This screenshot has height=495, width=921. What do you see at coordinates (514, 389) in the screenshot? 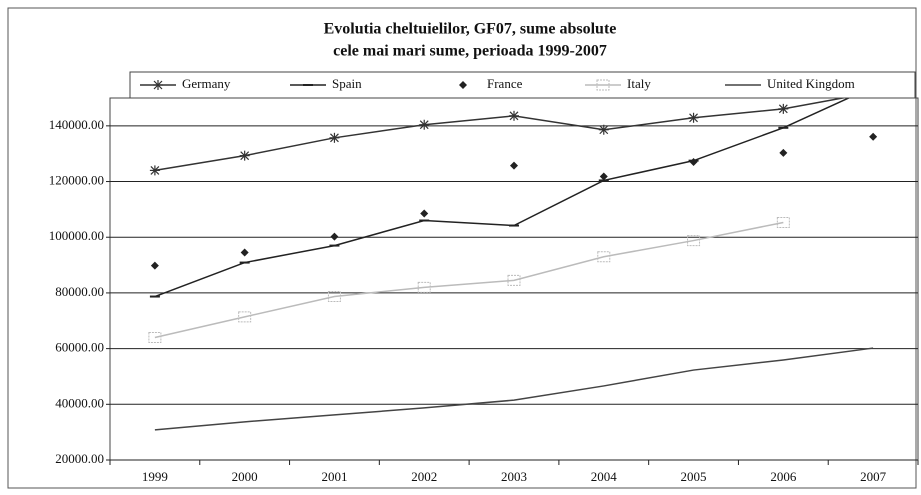
I see `series-line` at bounding box center [514, 389].